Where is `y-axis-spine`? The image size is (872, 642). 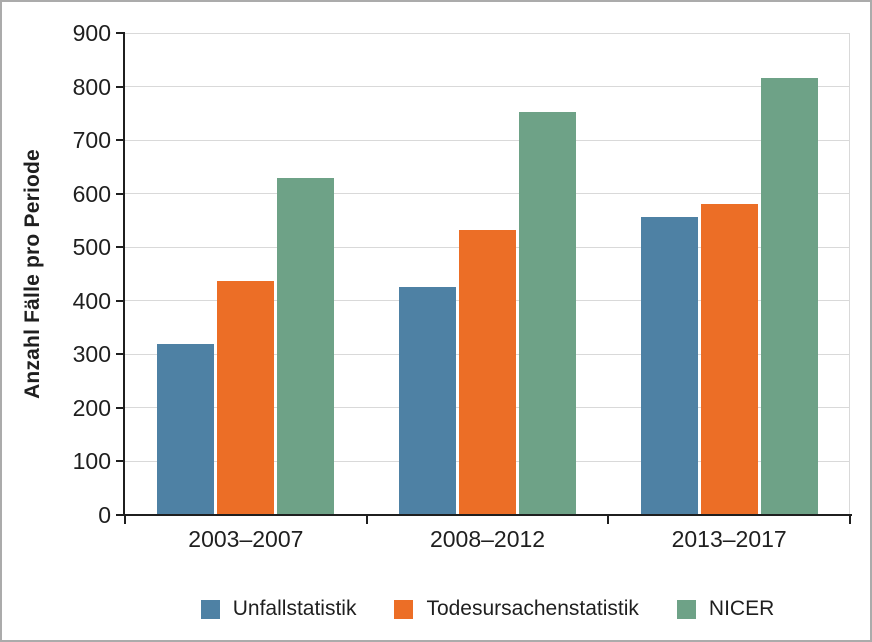 y-axis-spine is located at coordinates (124, 274).